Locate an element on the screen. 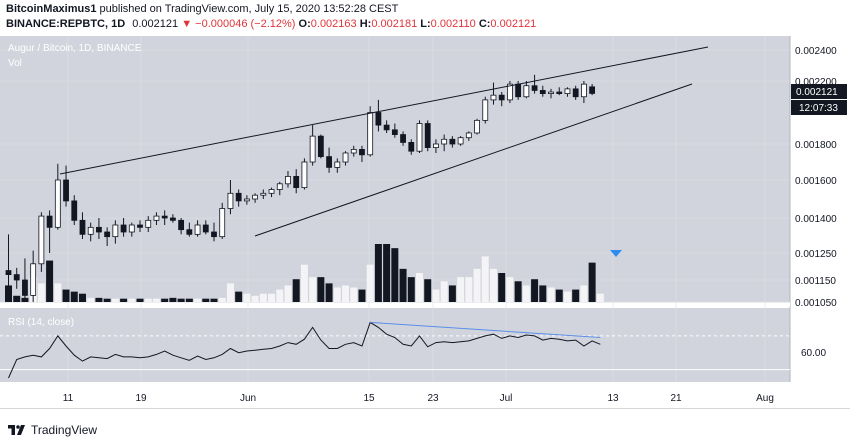 The image size is (850, 444). close-label: C: is located at coordinates (484, 24).